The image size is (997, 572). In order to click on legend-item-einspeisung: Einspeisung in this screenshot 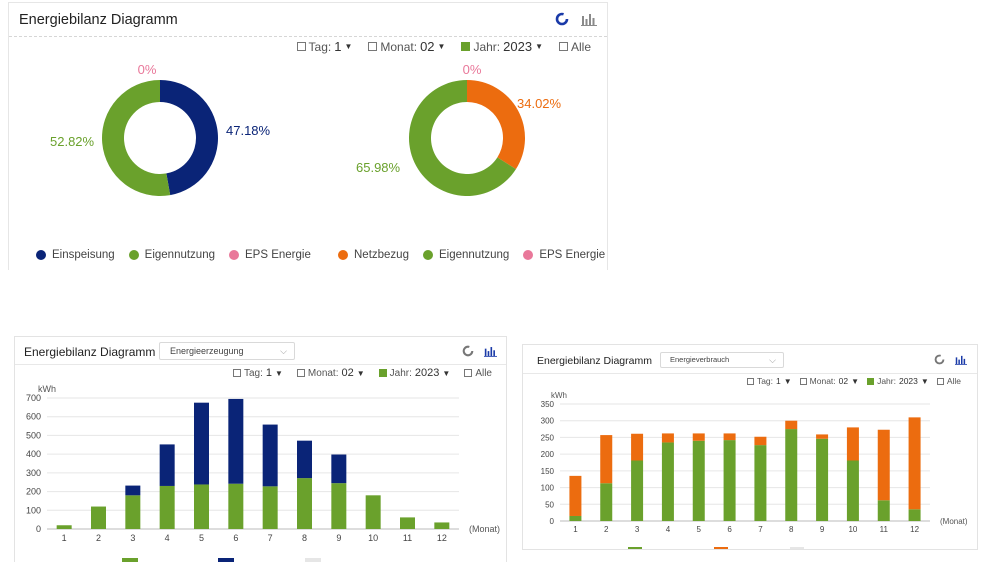, I will do `click(75, 255)`.